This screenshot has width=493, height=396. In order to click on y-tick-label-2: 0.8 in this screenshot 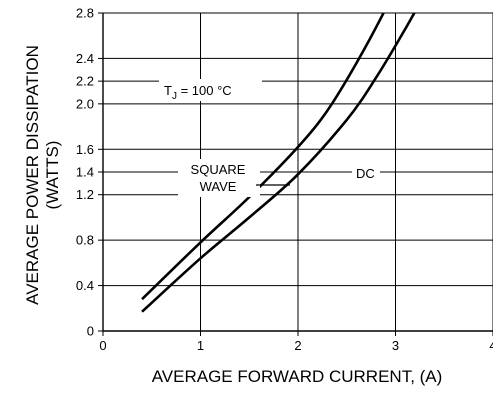, I will do `click(85, 240)`.